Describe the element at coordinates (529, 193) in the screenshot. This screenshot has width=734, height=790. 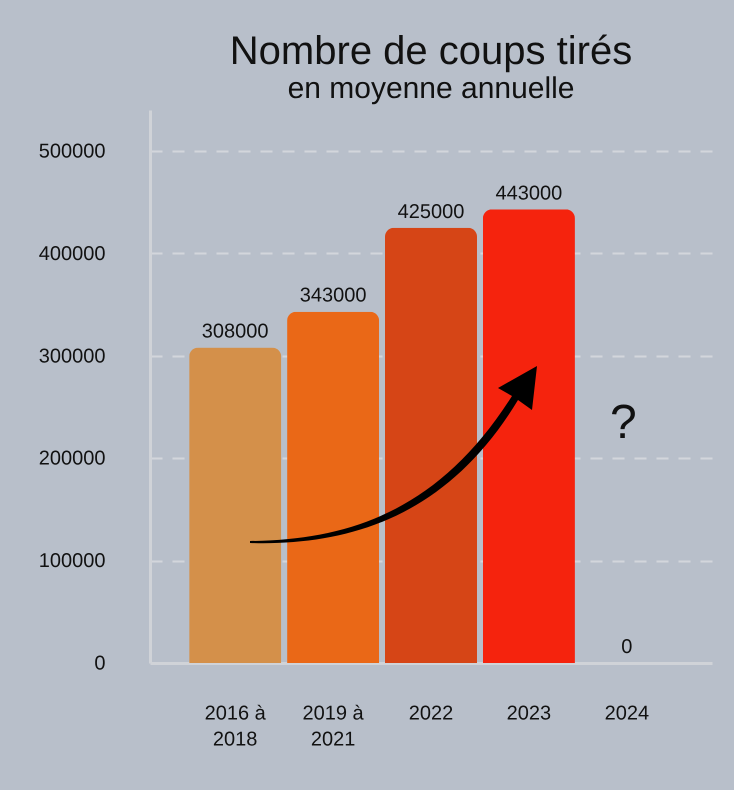
I see `data-label: 443000` at that location.